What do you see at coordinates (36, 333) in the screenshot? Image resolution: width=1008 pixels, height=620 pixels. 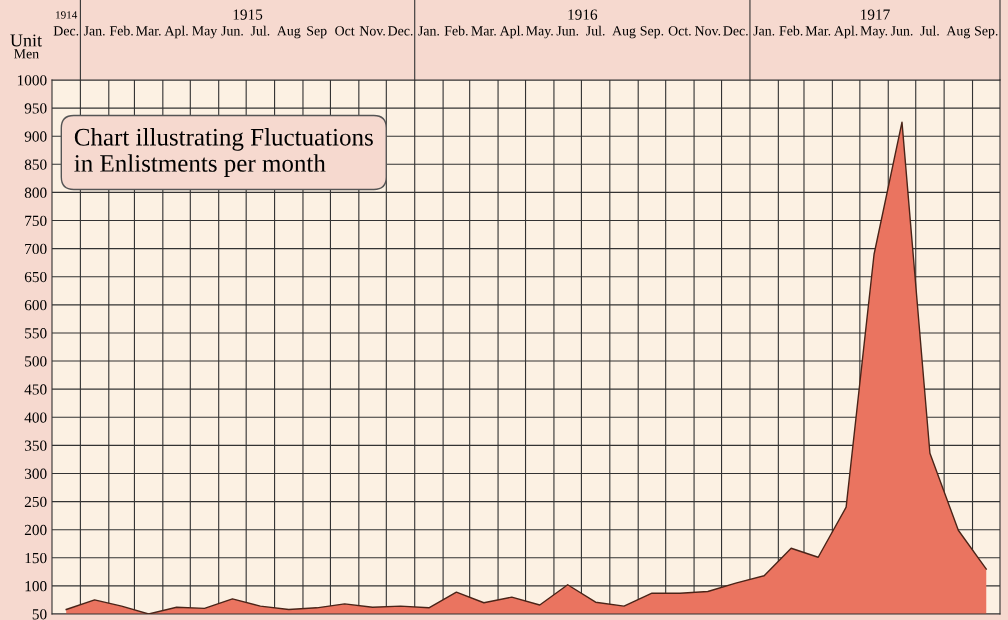 I see `y-tick-label: 550` at bounding box center [36, 333].